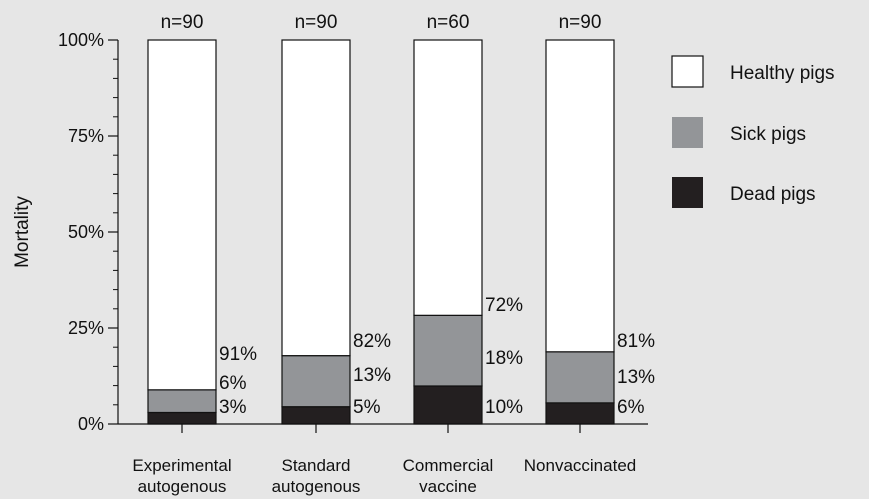 The height and width of the screenshot is (499, 869). I want to click on y-tick-label: 50%, so click(86, 232).